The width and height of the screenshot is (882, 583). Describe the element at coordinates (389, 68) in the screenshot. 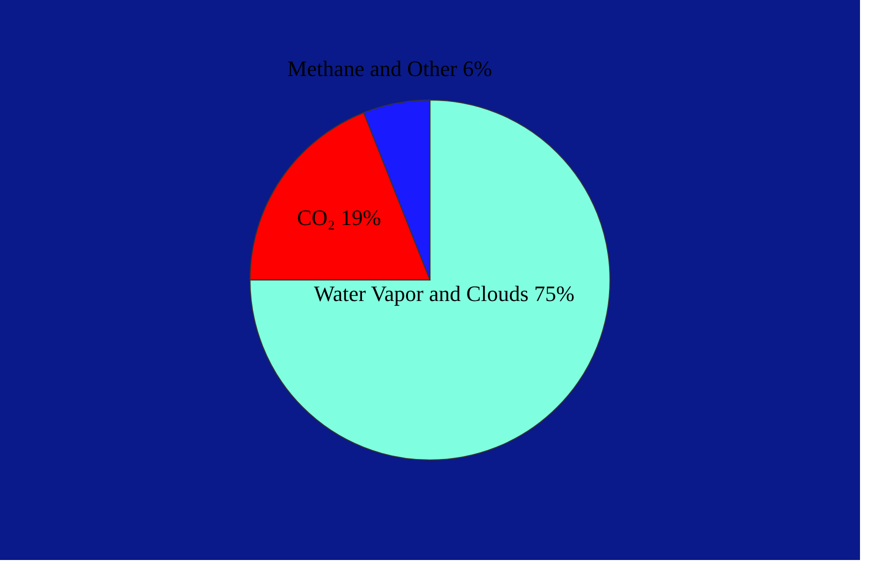

I see `slice-label: Methane and Other 6%` at that location.